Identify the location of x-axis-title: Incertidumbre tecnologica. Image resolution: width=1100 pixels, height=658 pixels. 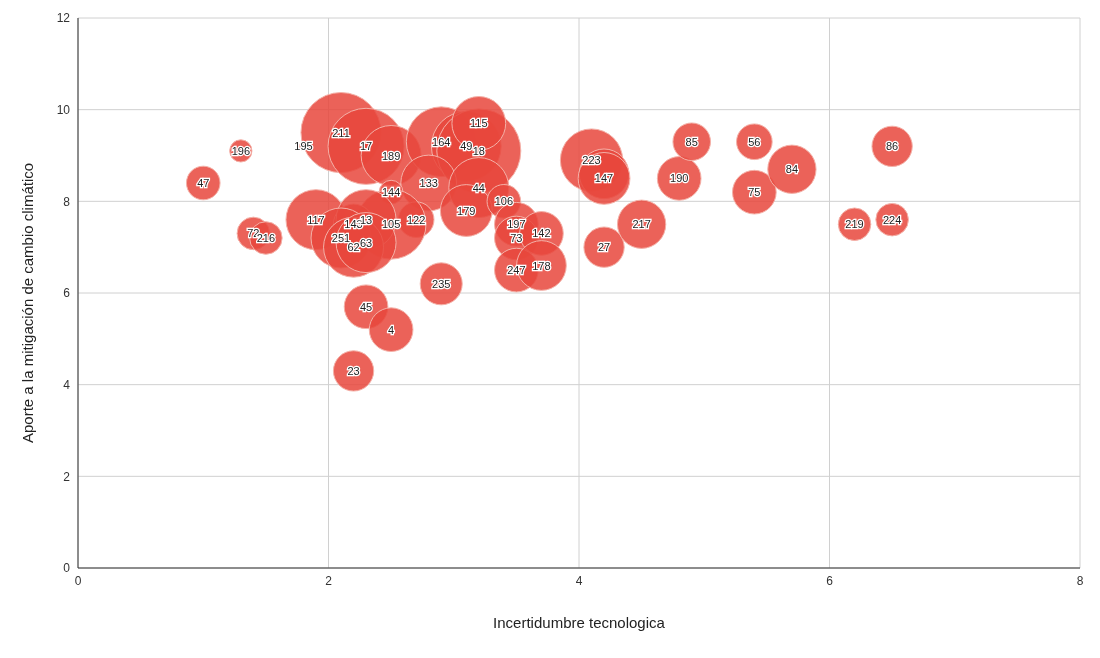
(579, 622).